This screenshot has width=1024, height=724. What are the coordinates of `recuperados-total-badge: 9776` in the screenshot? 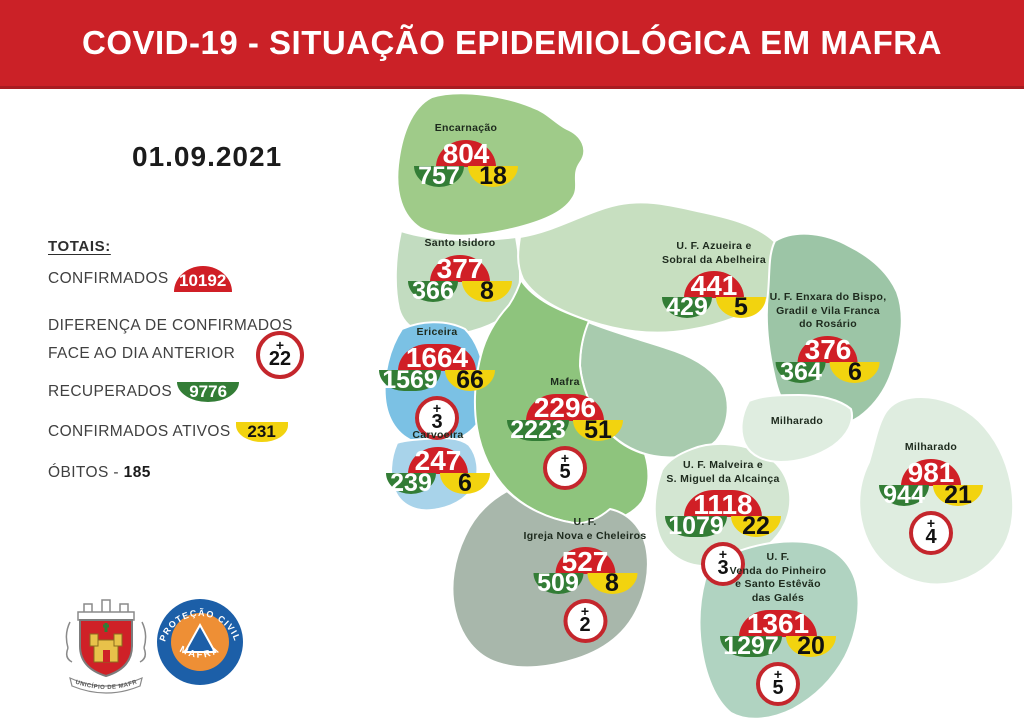 It's located at (208, 392).